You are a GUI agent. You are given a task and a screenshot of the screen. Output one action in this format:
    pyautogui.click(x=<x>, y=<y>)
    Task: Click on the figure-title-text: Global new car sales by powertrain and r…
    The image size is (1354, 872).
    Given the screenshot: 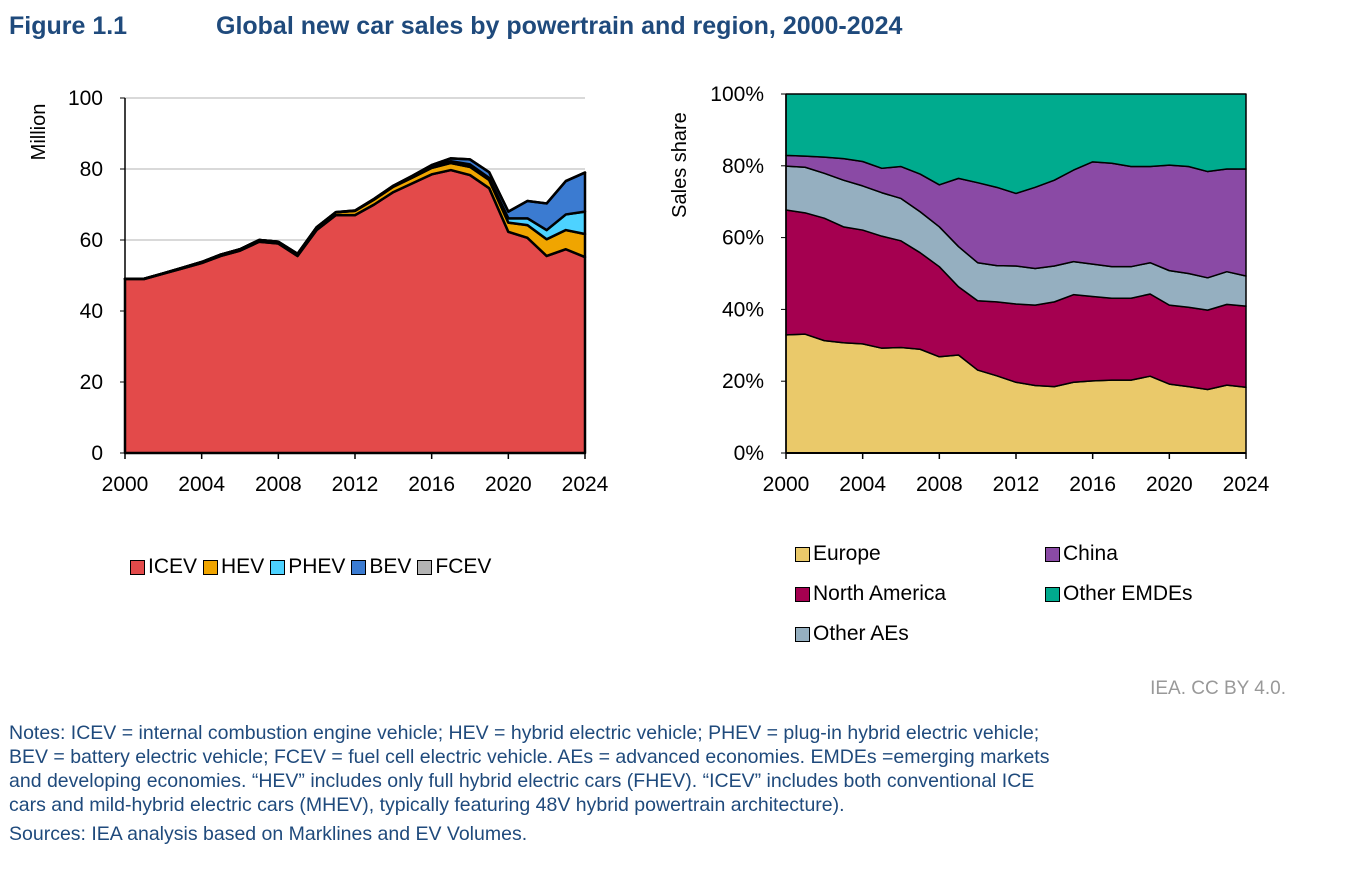 What is the action you would take?
    pyautogui.click(x=559, y=26)
    